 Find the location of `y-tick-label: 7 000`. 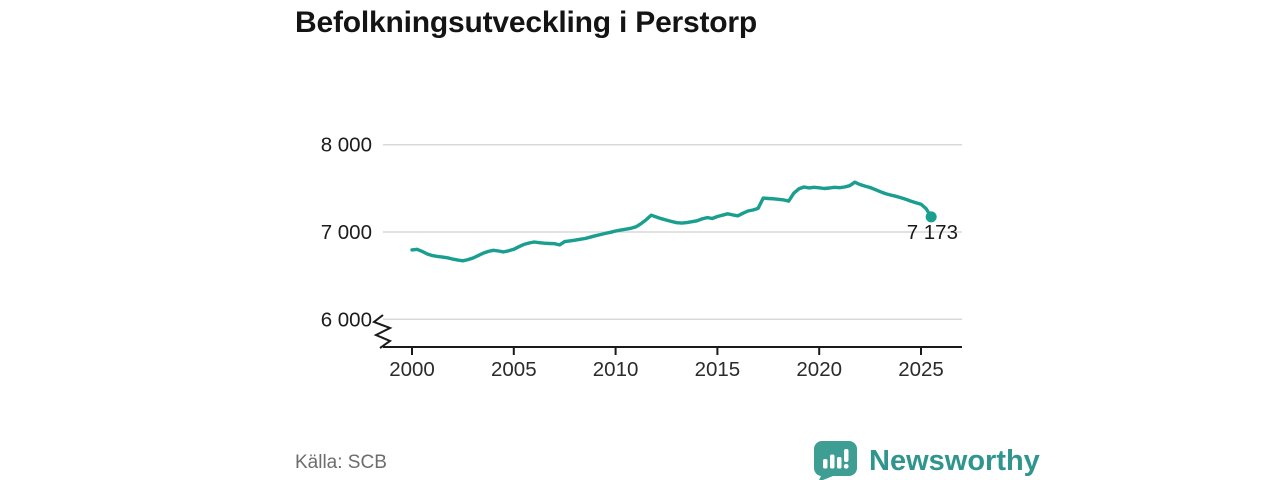

y-tick-label: 7 000 is located at coordinates (346, 232).